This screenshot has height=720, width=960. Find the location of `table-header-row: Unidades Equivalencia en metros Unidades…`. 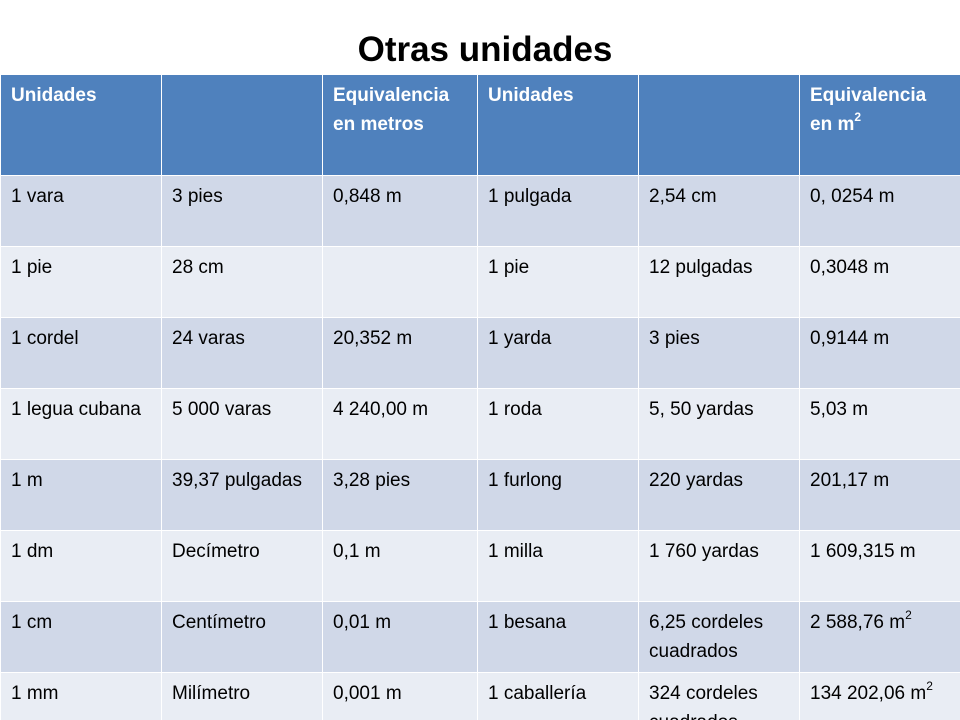

table-header-row: Unidades Equivalencia en metros Unidades… is located at coordinates (480, 125).